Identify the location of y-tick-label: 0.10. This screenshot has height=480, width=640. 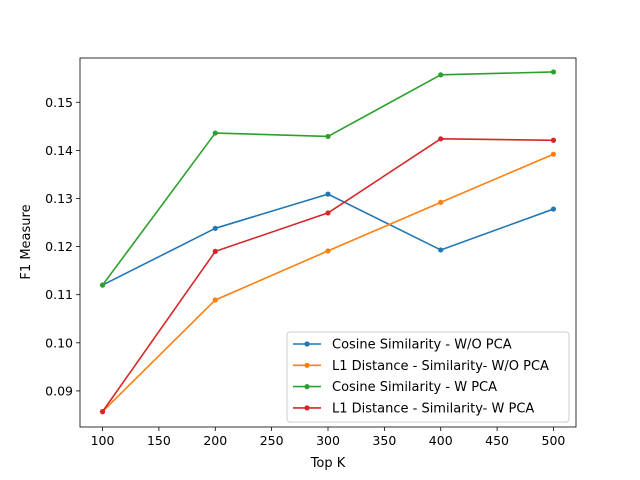
(59, 342).